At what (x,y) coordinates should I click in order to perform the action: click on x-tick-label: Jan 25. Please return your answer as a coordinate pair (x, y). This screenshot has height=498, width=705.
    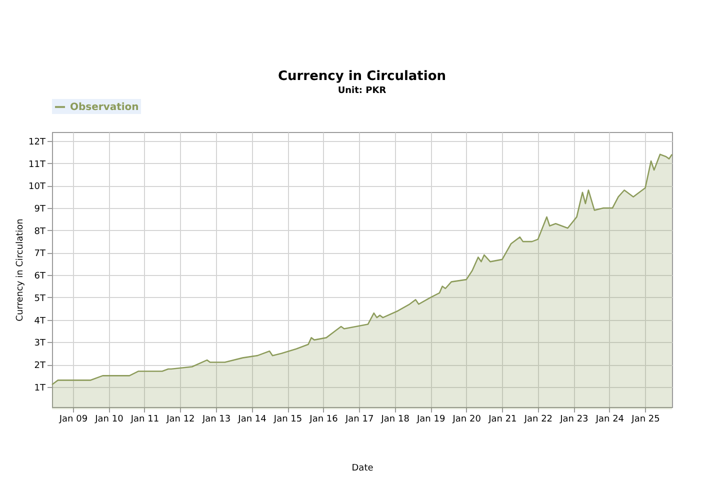
    Looking at the image, I should click on (645, 419).